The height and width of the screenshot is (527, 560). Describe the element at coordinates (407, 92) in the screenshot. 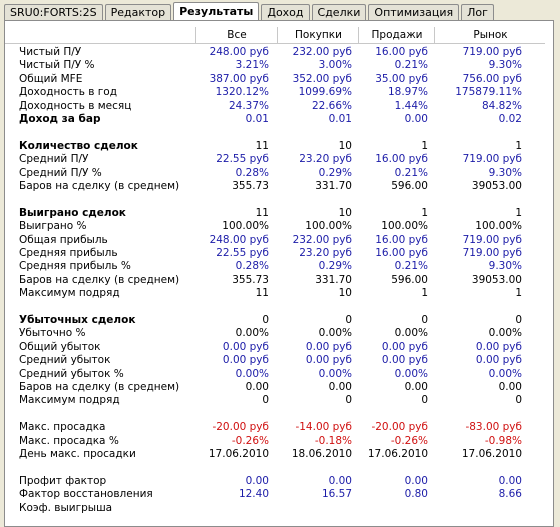

I see `row-value: 18.97%` at that location.